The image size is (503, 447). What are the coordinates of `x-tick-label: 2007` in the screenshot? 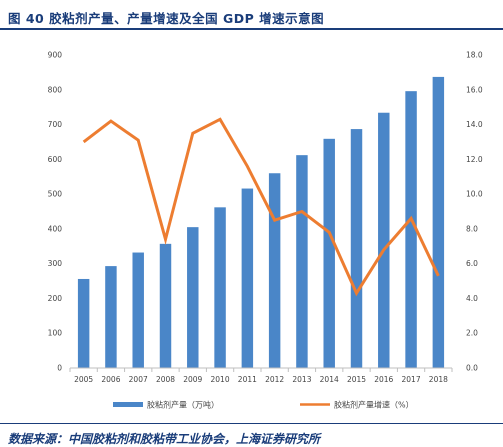 It's located at (138, 379).